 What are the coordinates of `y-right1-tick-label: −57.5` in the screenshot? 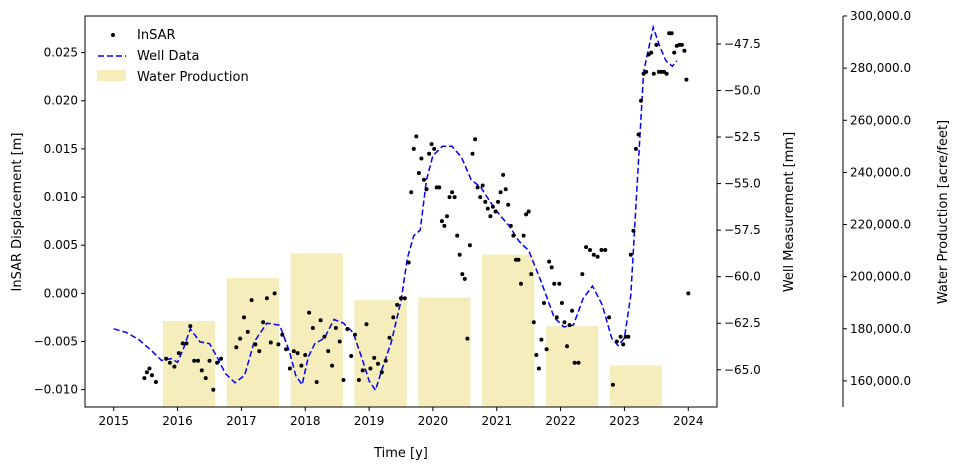 It's located at (742, 230).